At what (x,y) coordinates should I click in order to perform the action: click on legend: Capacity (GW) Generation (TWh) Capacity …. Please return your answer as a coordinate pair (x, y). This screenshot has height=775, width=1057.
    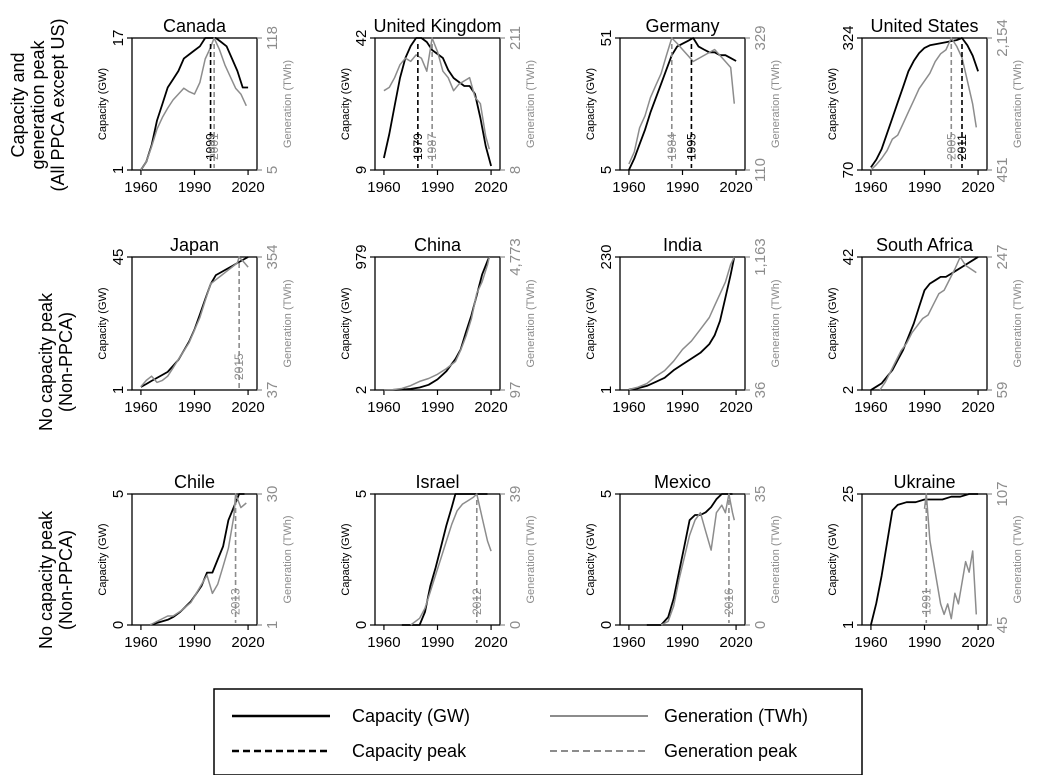
    Looking at the image, I should click on (538, 731).